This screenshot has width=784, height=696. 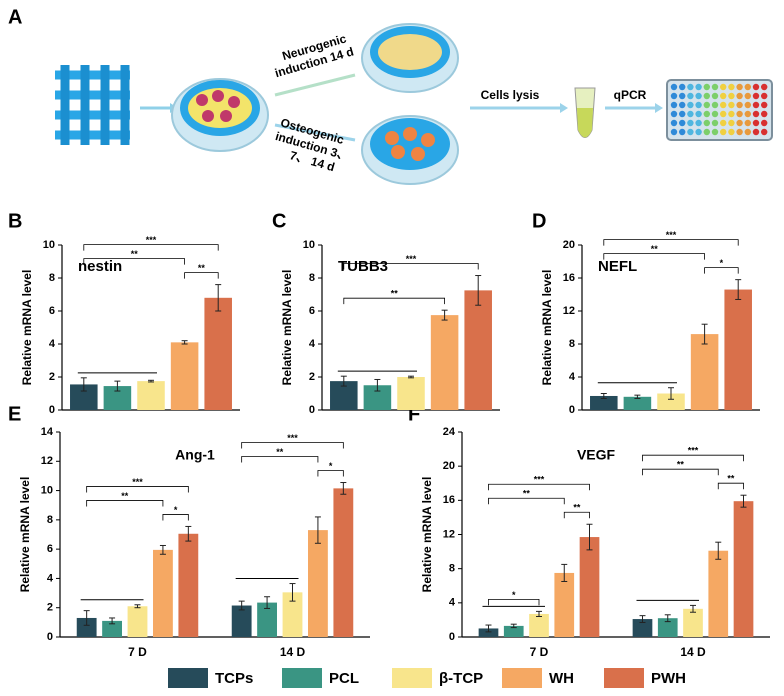 What do you see at coordinates (410, 58) in the screenshot?
I see `dish` at bounding box center [410, 58].